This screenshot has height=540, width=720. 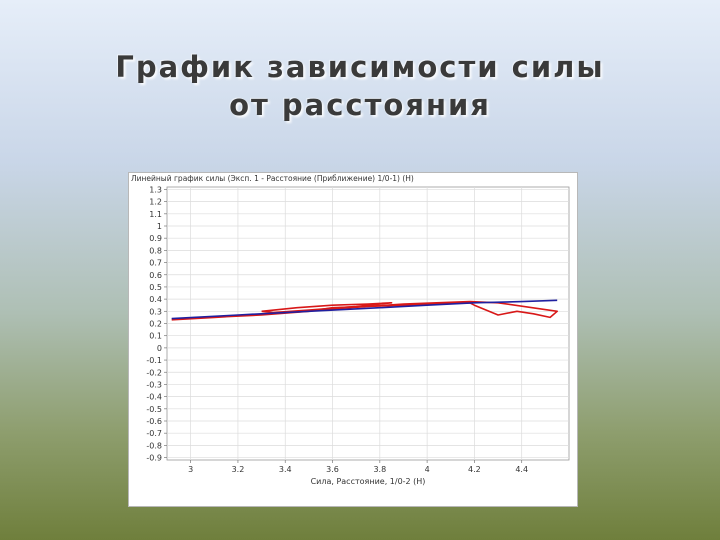 I want to click on slide-title: График зависимости силы от расстояния, so click(x=360, y=86).